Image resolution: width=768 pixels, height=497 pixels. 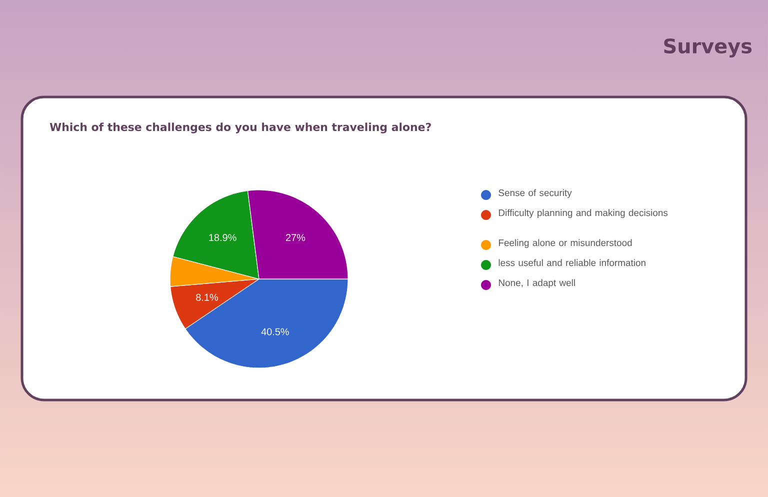 I want to click on legend-label: less useful and reliable information, so click(x=572, y=262).